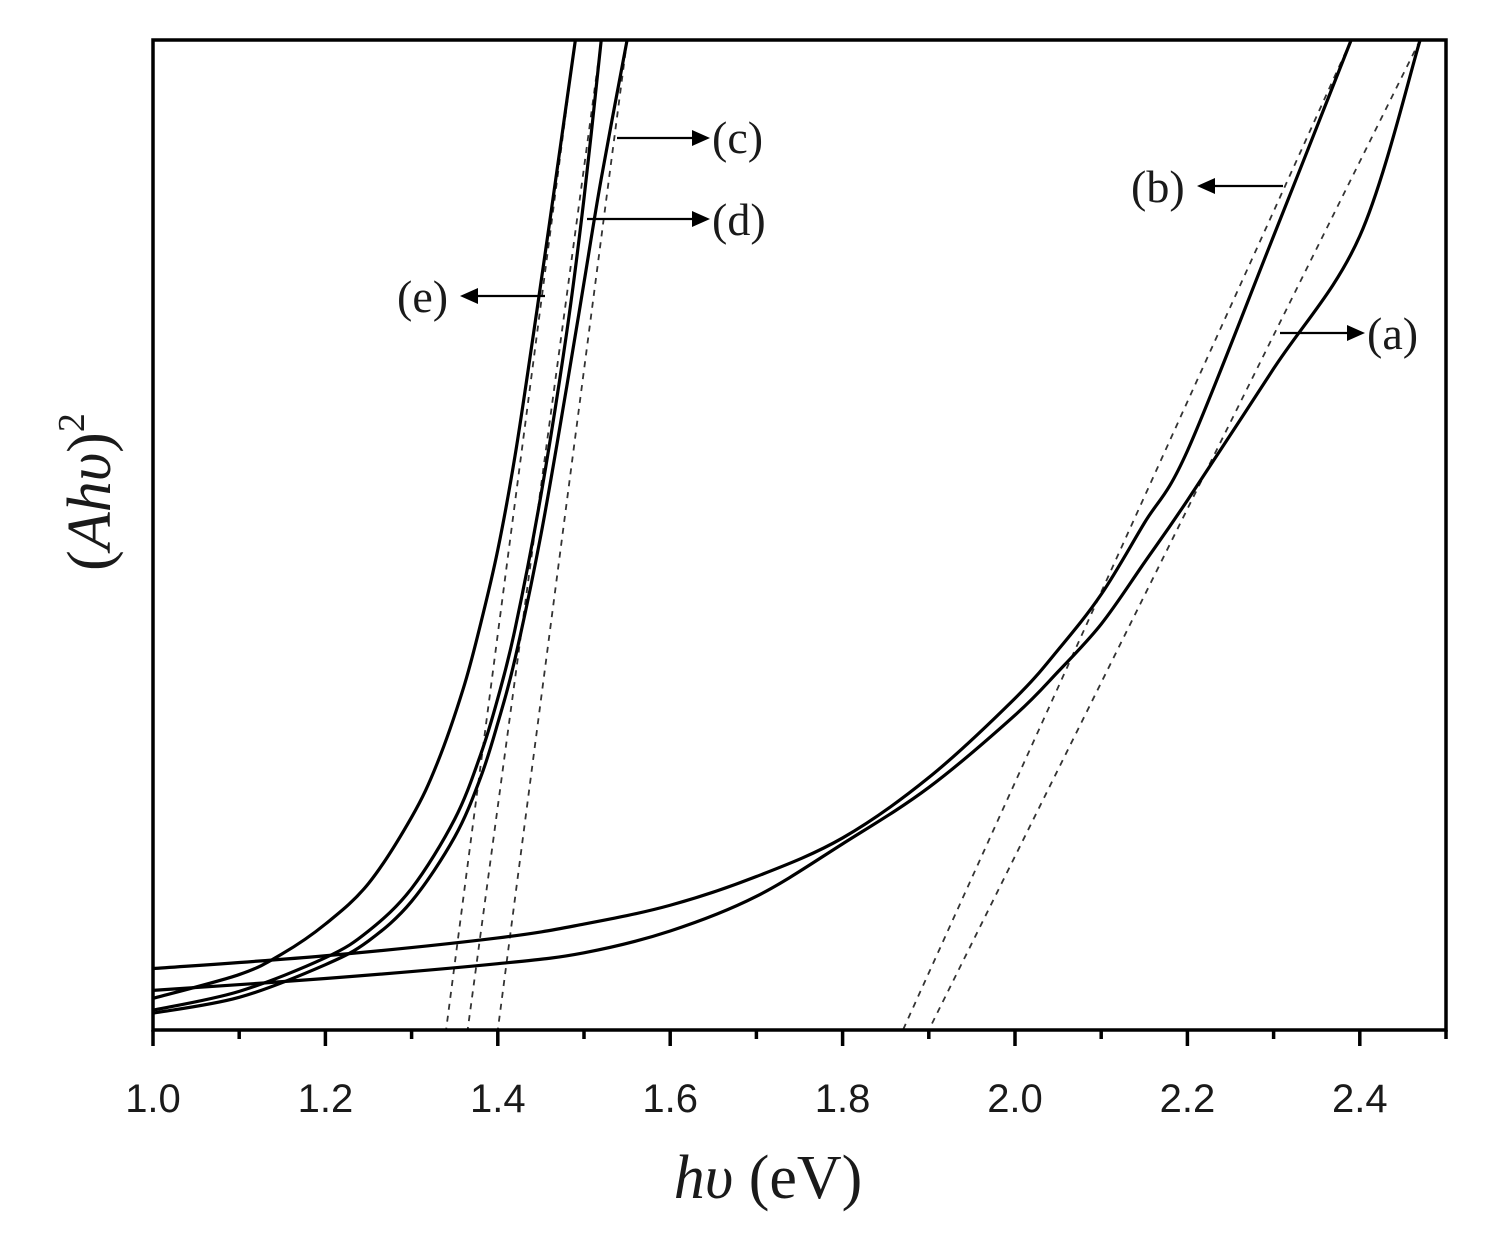 The width and height of the screenshot is (1491, 1235). What do you see at coordinates (756, 1099) in the screenshot?
I see `x-axis-tick-labels: 1.0 1.2 1.4 1.6 1.8 2.0 2.2 2.4` at bounding box center [756, 1099].